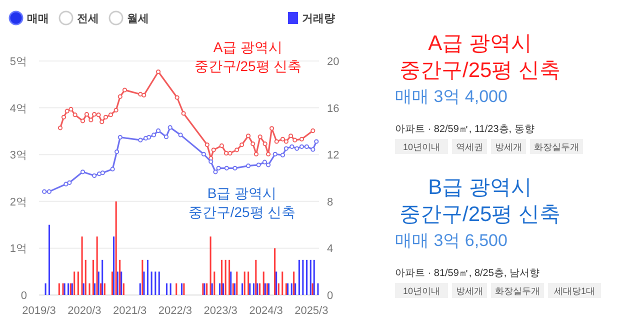  What do you see at coordinates (248, 56) in the screenshot?
I see `series-label: A급 광역시 중간구/25평 신축` at bounding box center [248, 56].